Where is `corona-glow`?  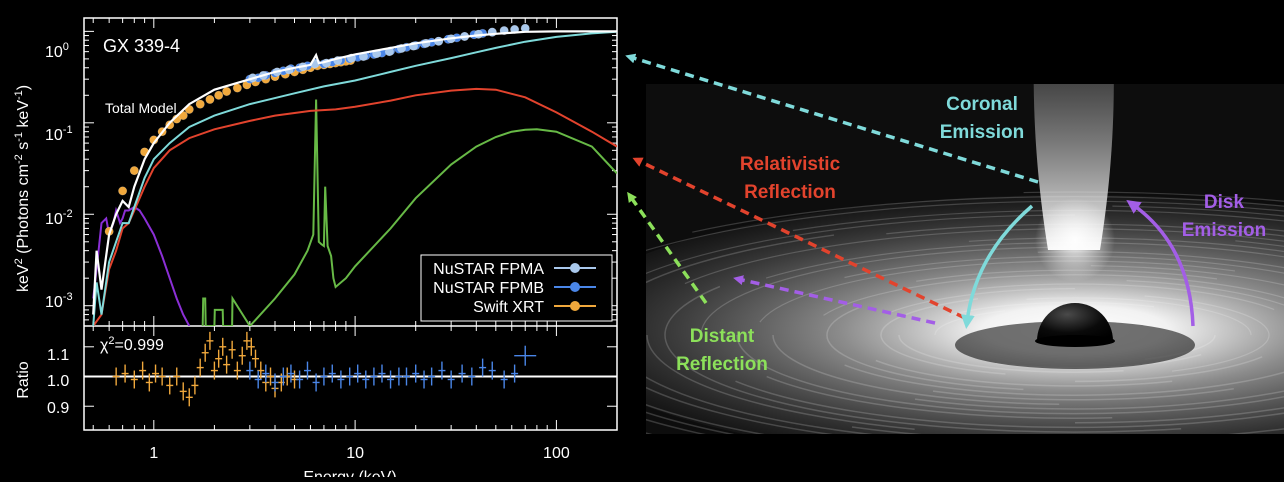 corona-glow is located at coordinates (1075, 240).